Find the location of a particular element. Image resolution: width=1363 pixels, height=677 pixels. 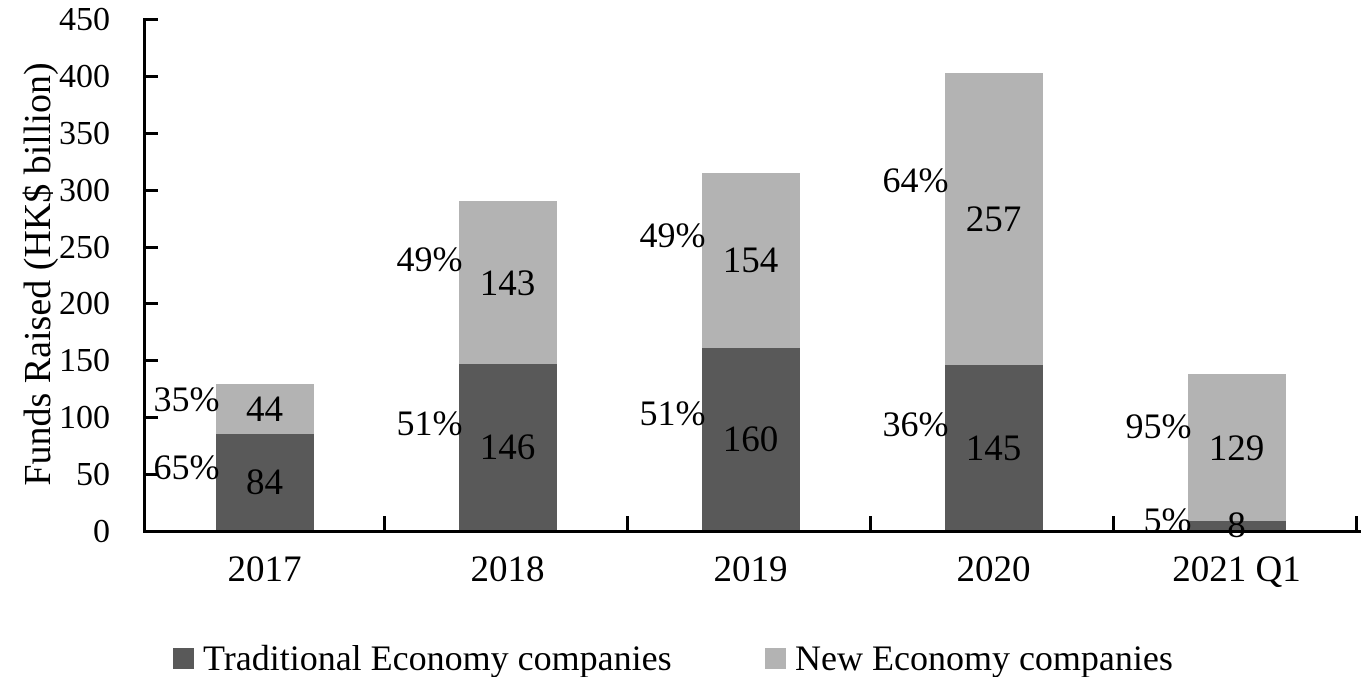

y-tick-label: 300 is located at coordinates (84, 190).